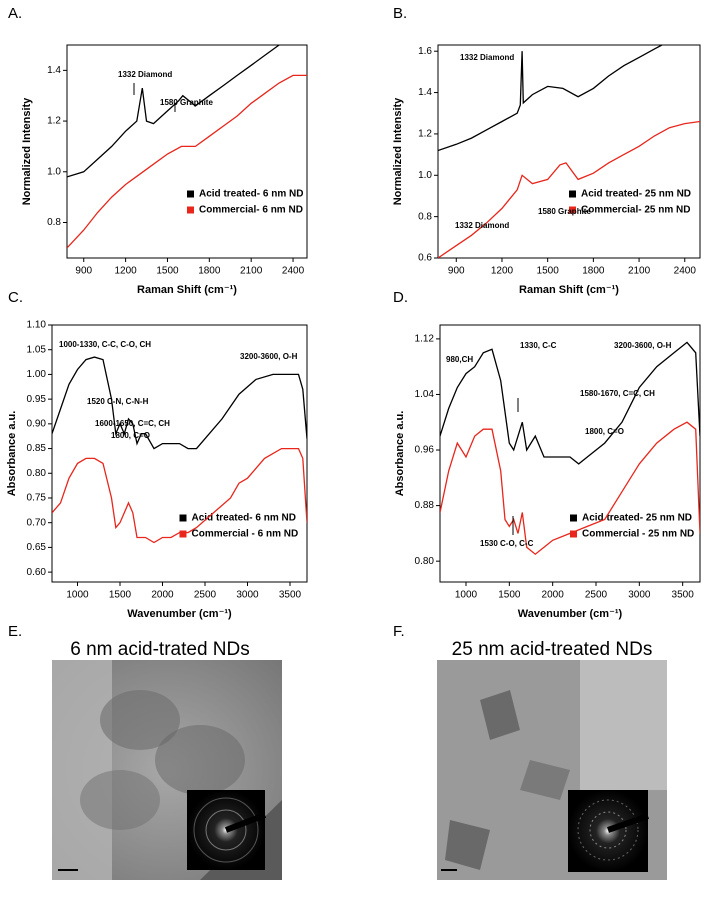 The image size is (704, 911). I want to click on tem-image-e, so click(167, 770).